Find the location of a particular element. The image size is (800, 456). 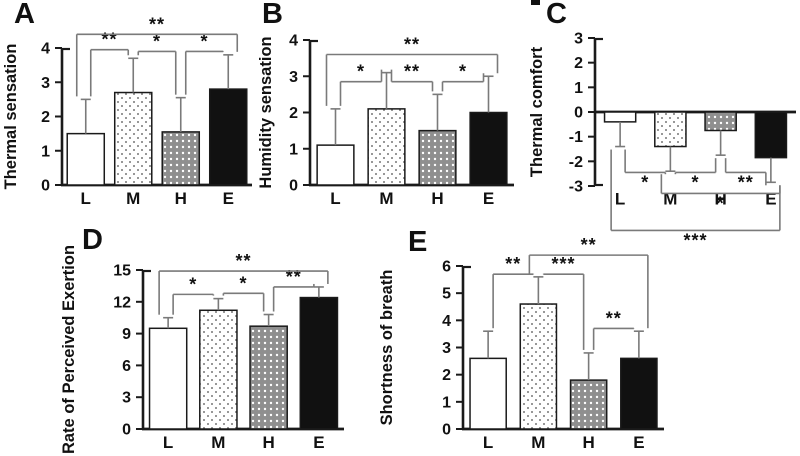

significance-label-M-E: * is located at coordinates (721, 203).